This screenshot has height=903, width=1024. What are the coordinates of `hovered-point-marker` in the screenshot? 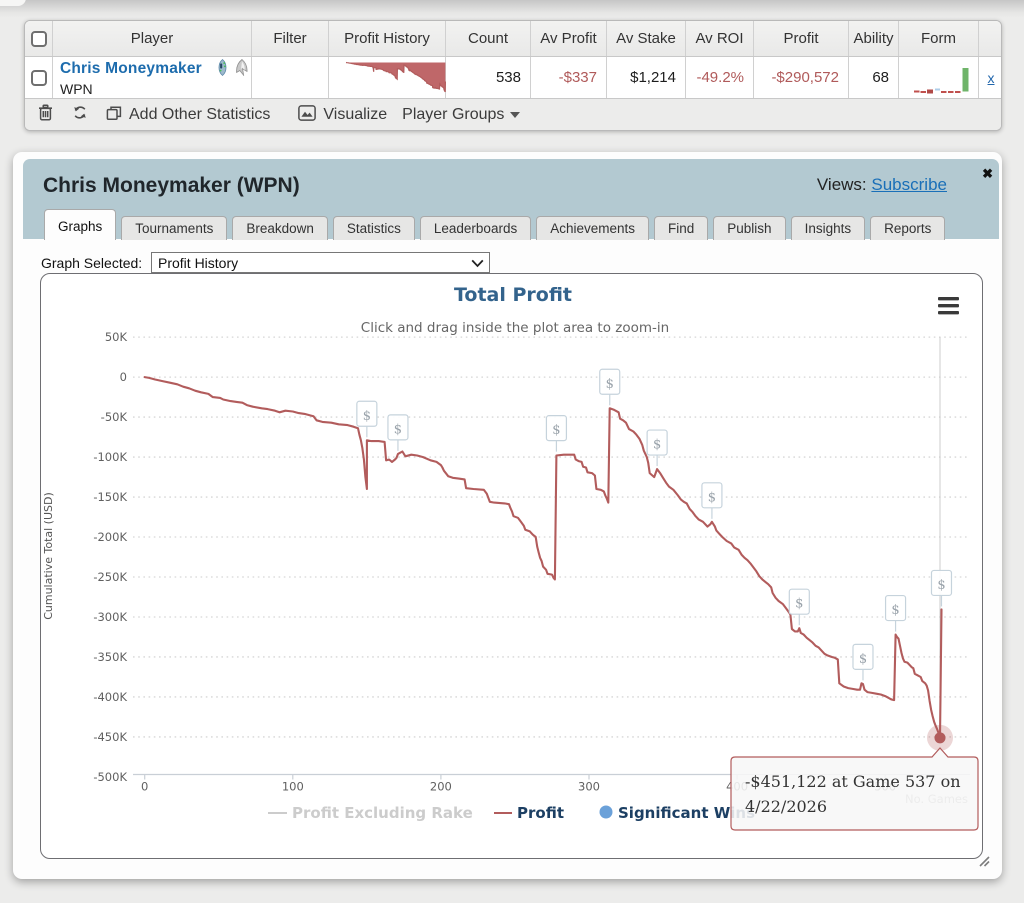 It's located at (940, 738).